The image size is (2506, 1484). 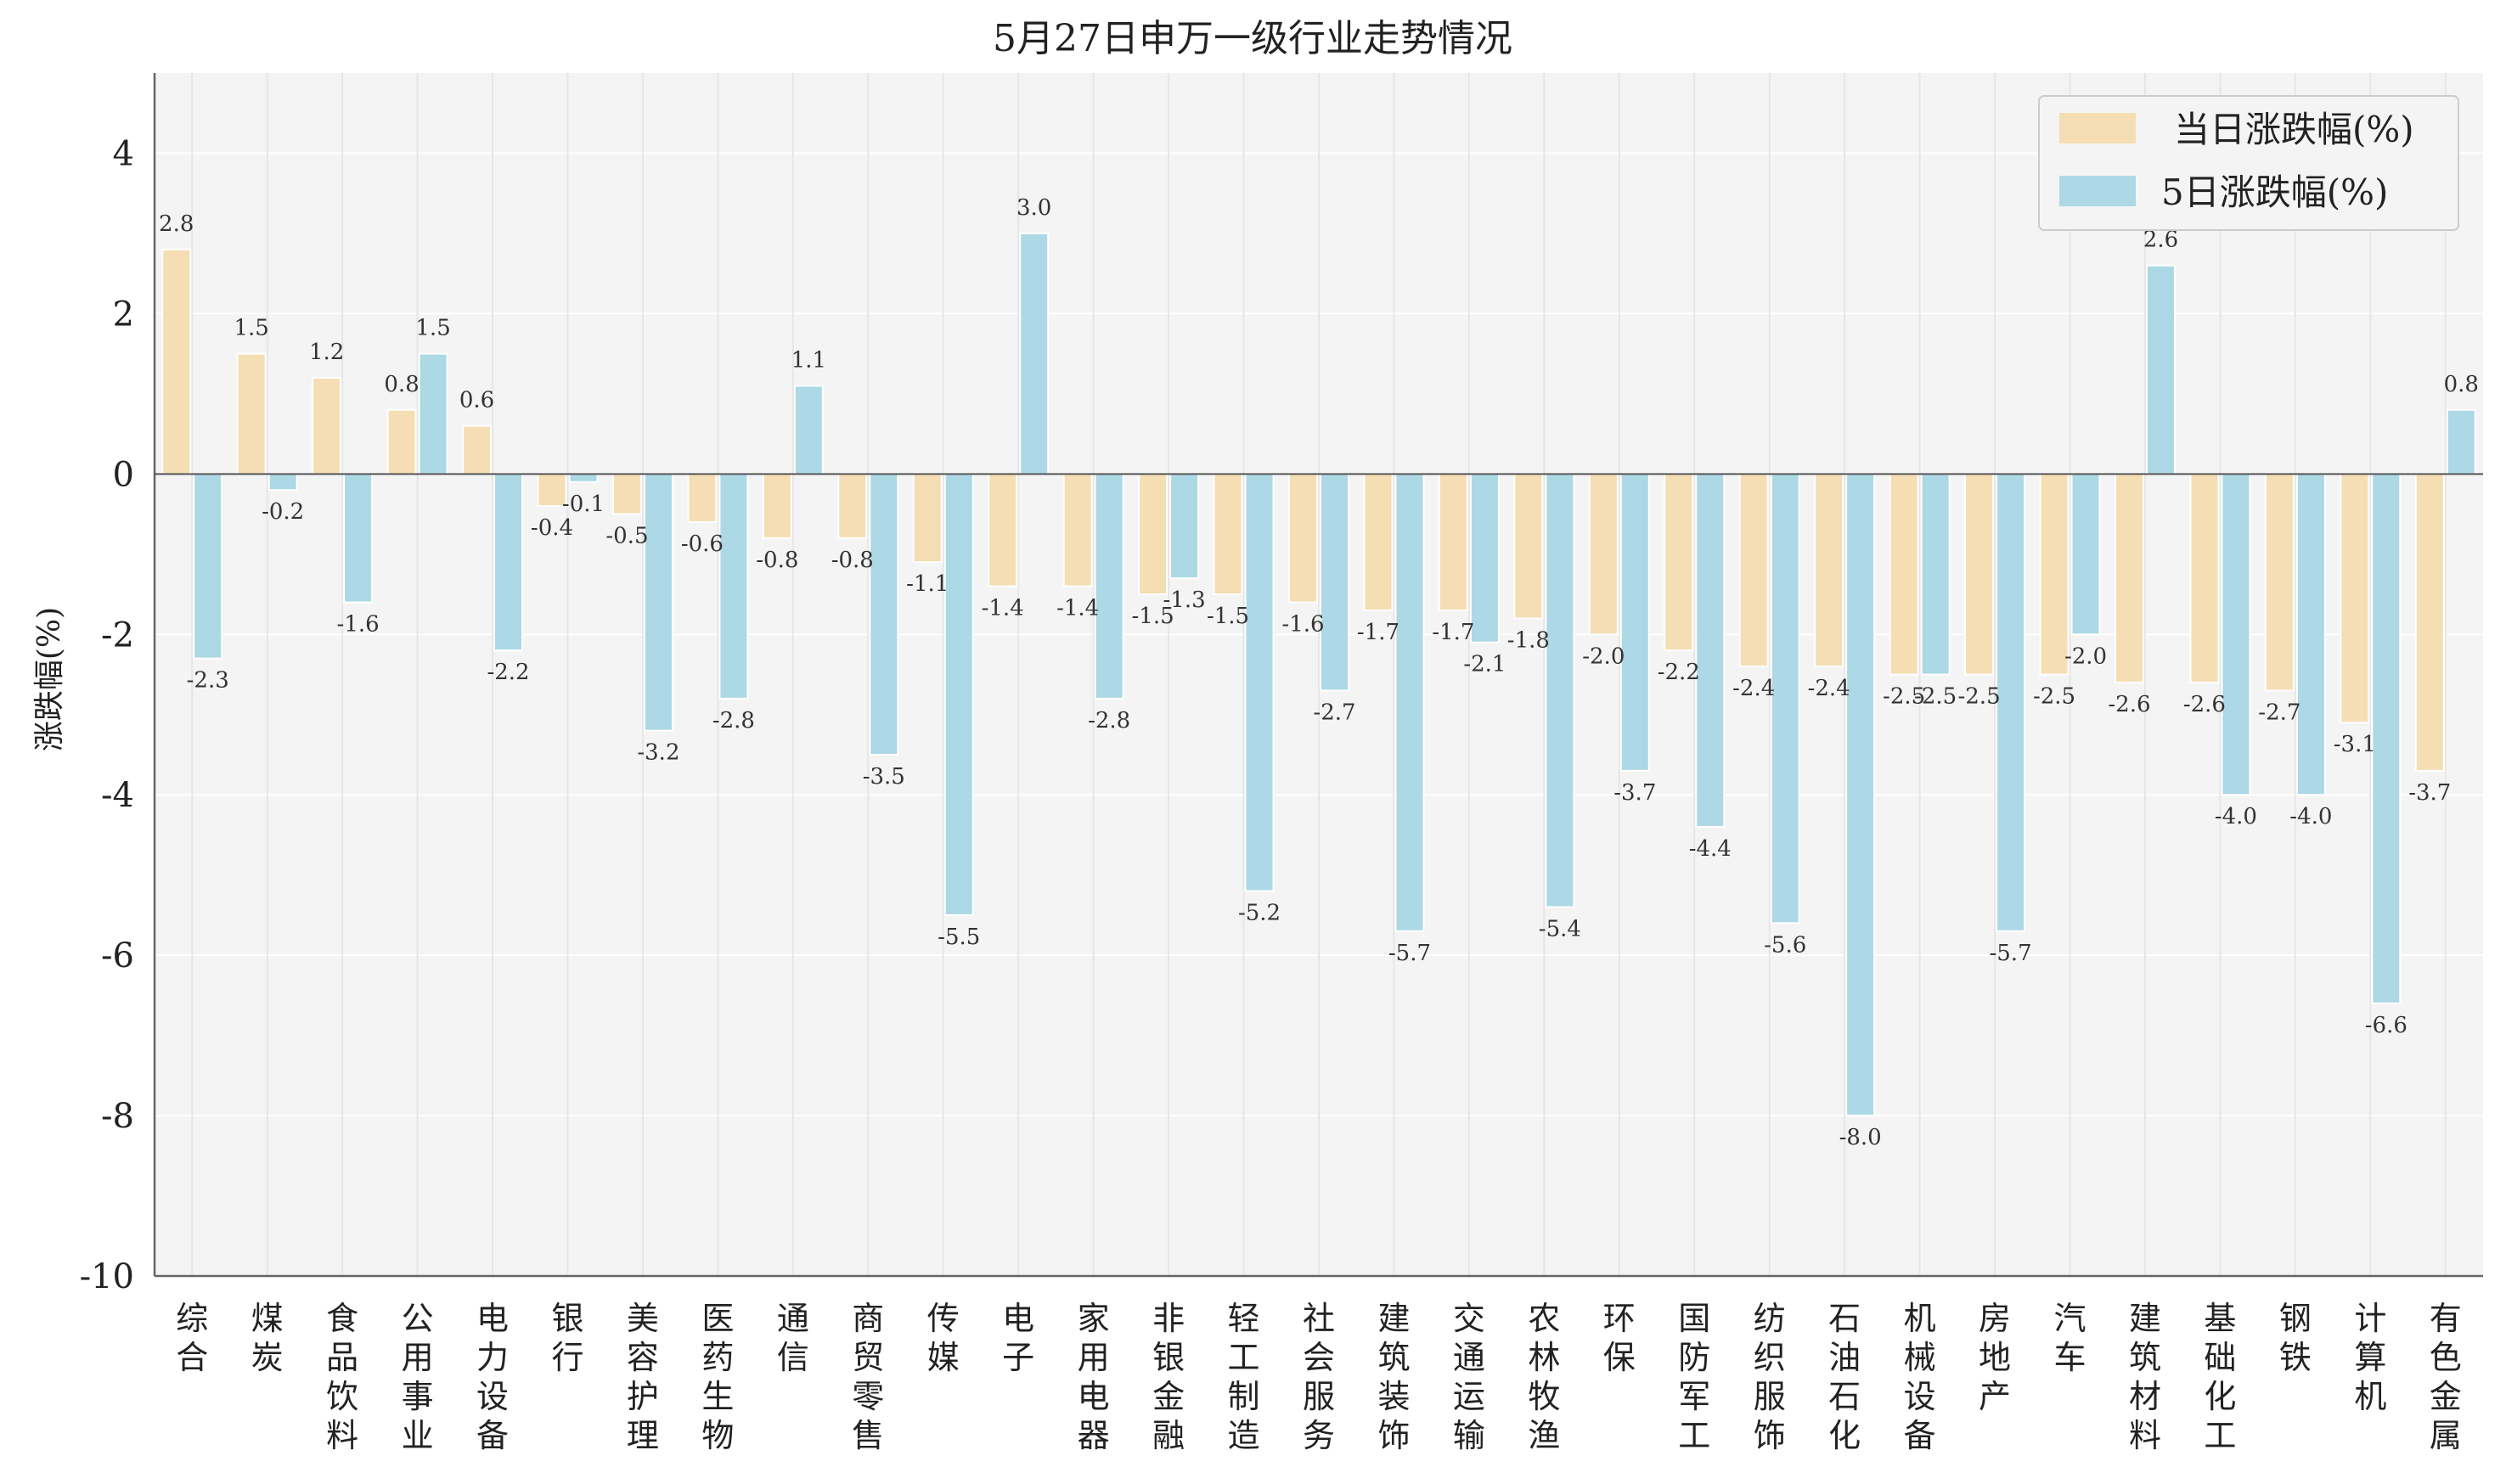 What do you see at coordinates (1252, 38) in the screenshot?
I see `chart-title: 5月27日申万一级行业走势情况` at bounding box center [1252, 38].